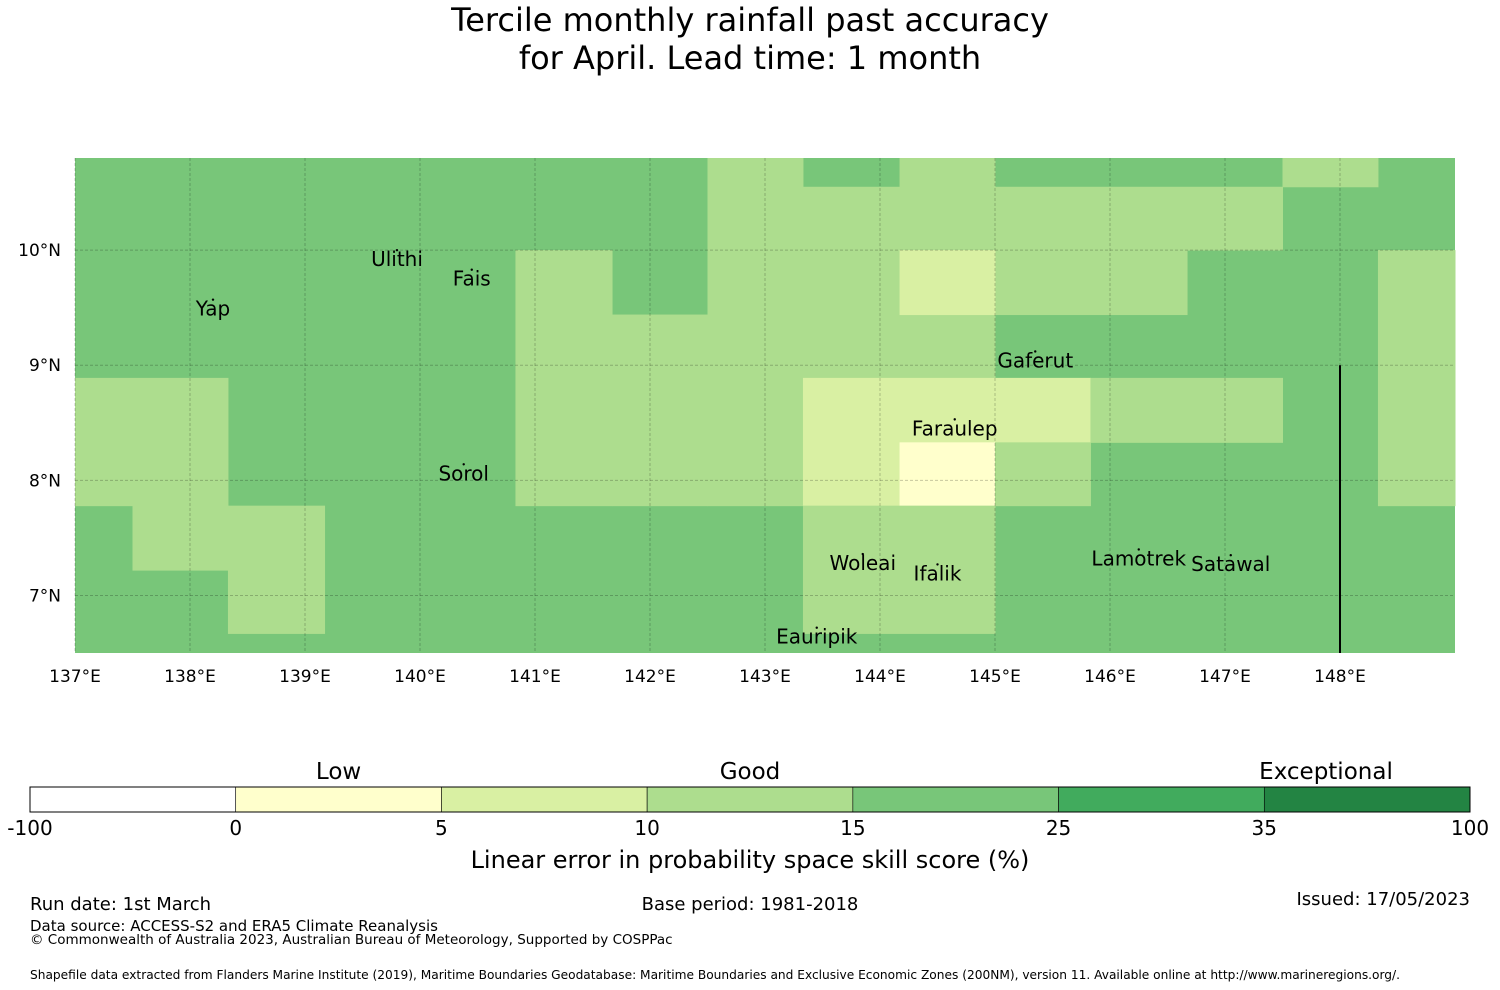 The image size is (1500, 990). I want to click on lon-tick-label: 148°E, so click(1340, 677).